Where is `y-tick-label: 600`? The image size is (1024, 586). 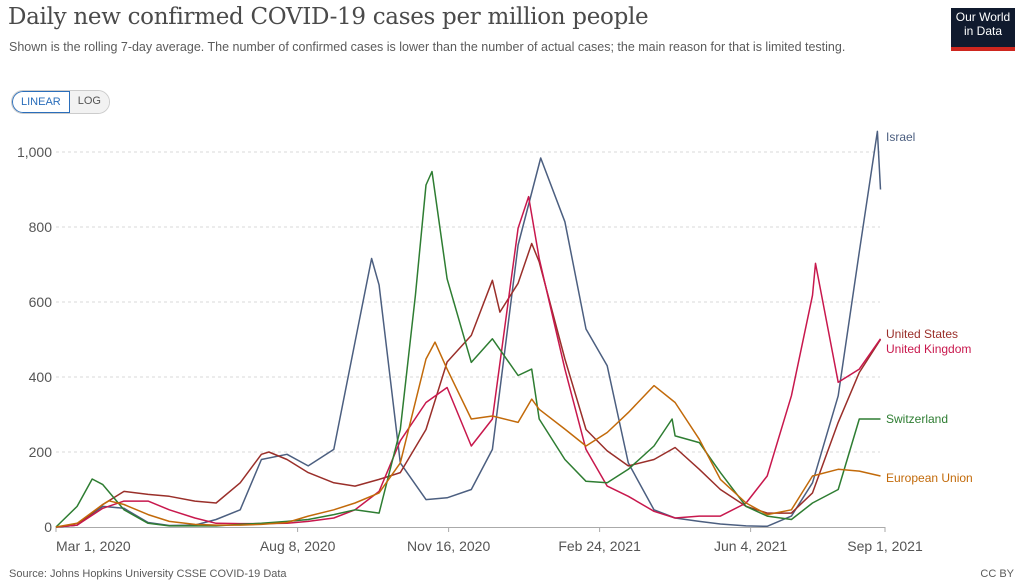 y-tick-label: 600 is located at coordinates (41, 302).